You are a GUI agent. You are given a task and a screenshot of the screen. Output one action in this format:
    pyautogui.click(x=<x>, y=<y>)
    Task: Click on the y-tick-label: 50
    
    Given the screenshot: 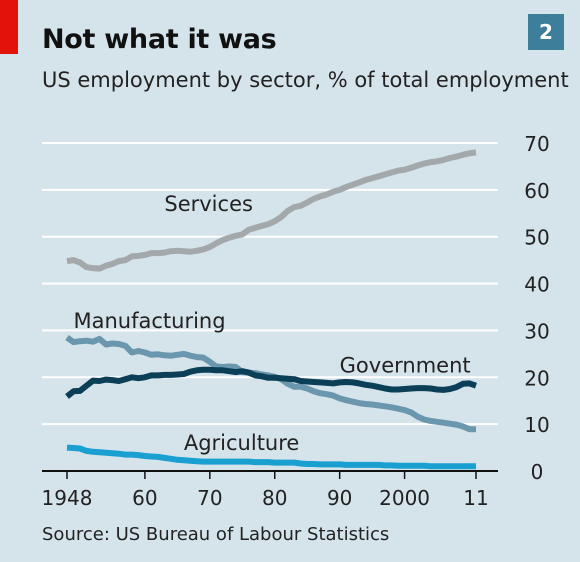 What is the action you would take?
    pyautogui.click(x=536, y=238)
    